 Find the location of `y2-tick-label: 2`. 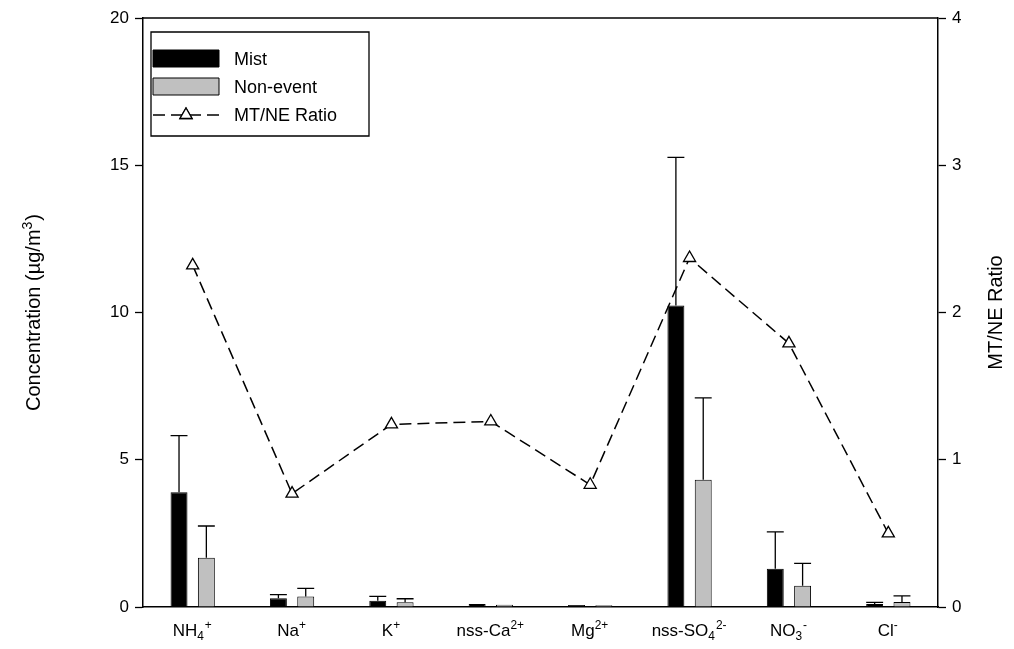

y2-tick-label: 2 is located at coordinates (957, 312).